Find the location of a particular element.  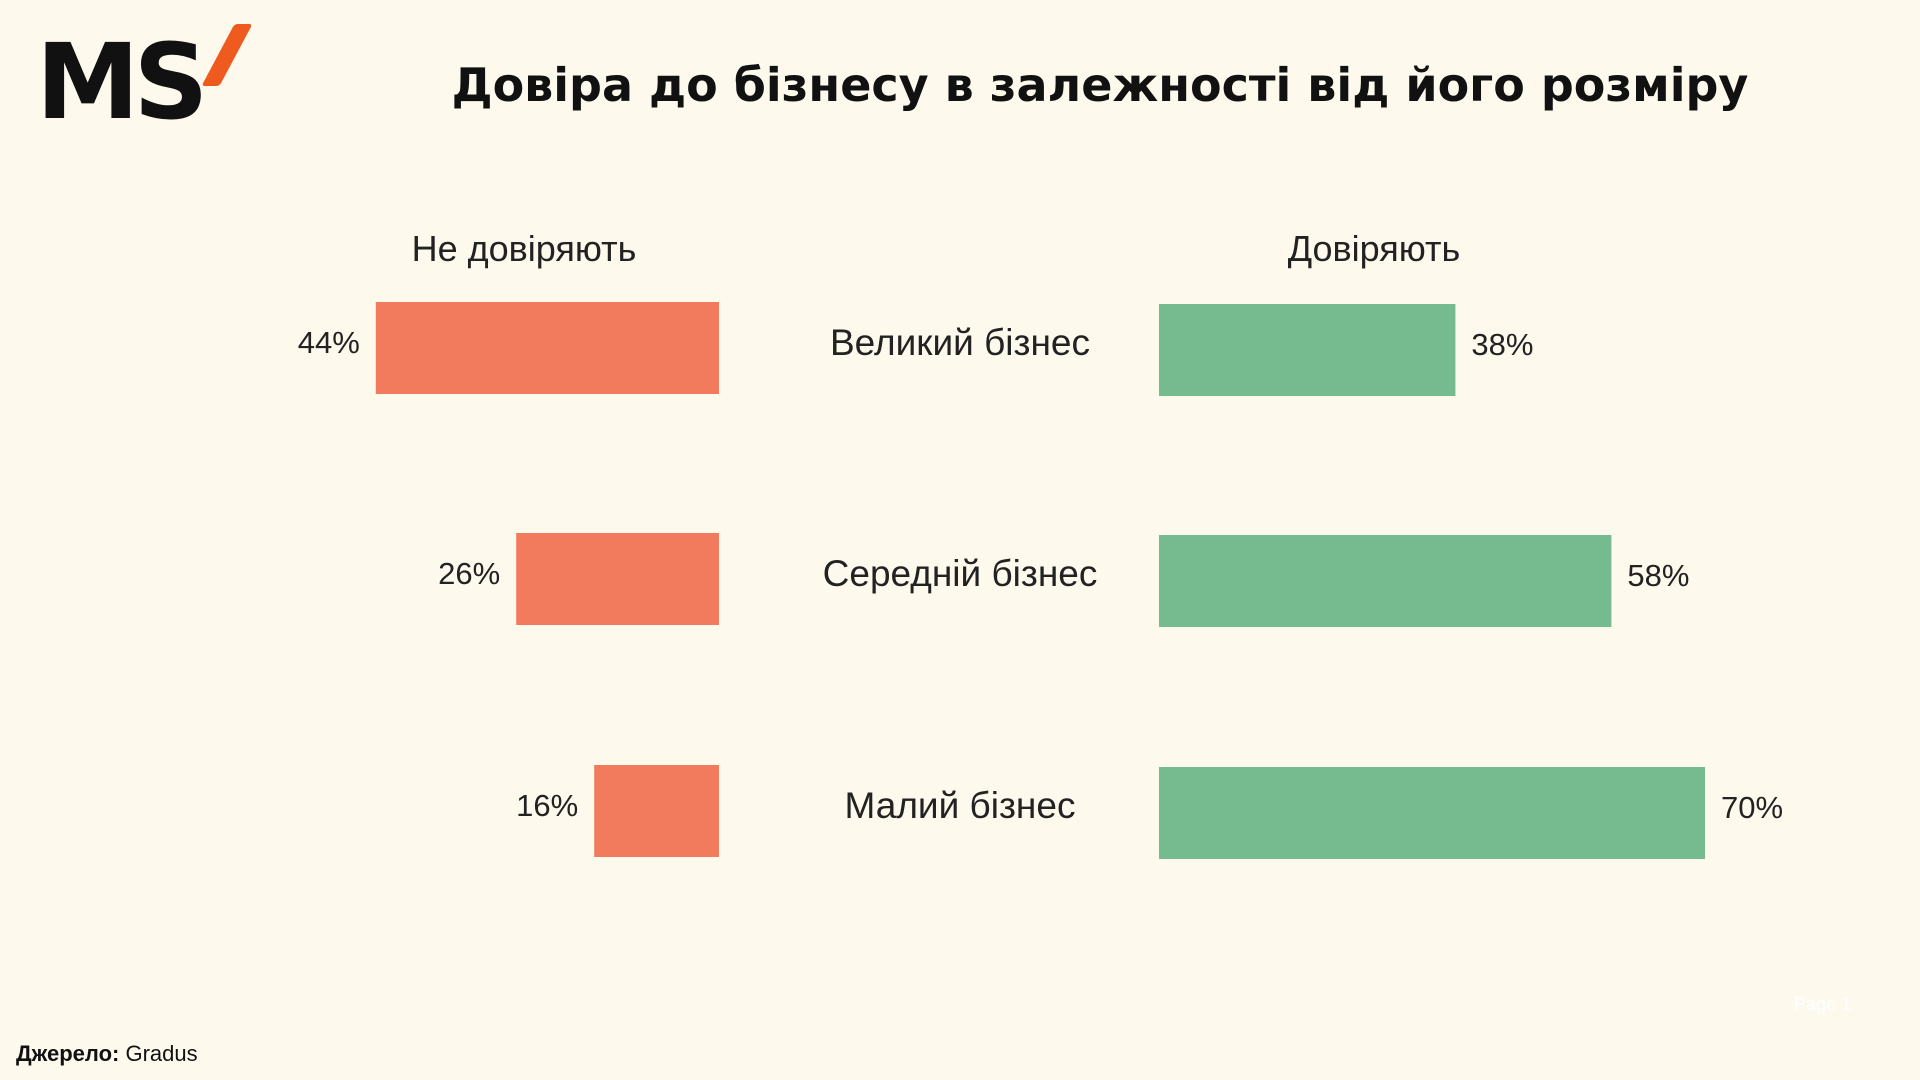

page-number: Page 1 is located at coordinates (1823, 1004).